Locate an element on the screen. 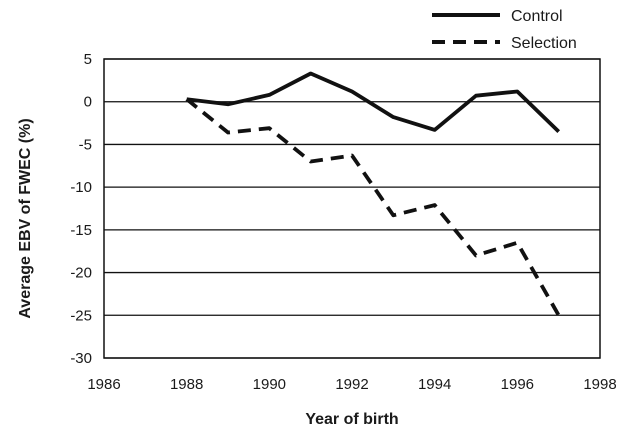 This screenshot has height=440, width=640. x-tick-label-4: 1994 is located at coordinates (434, 384).